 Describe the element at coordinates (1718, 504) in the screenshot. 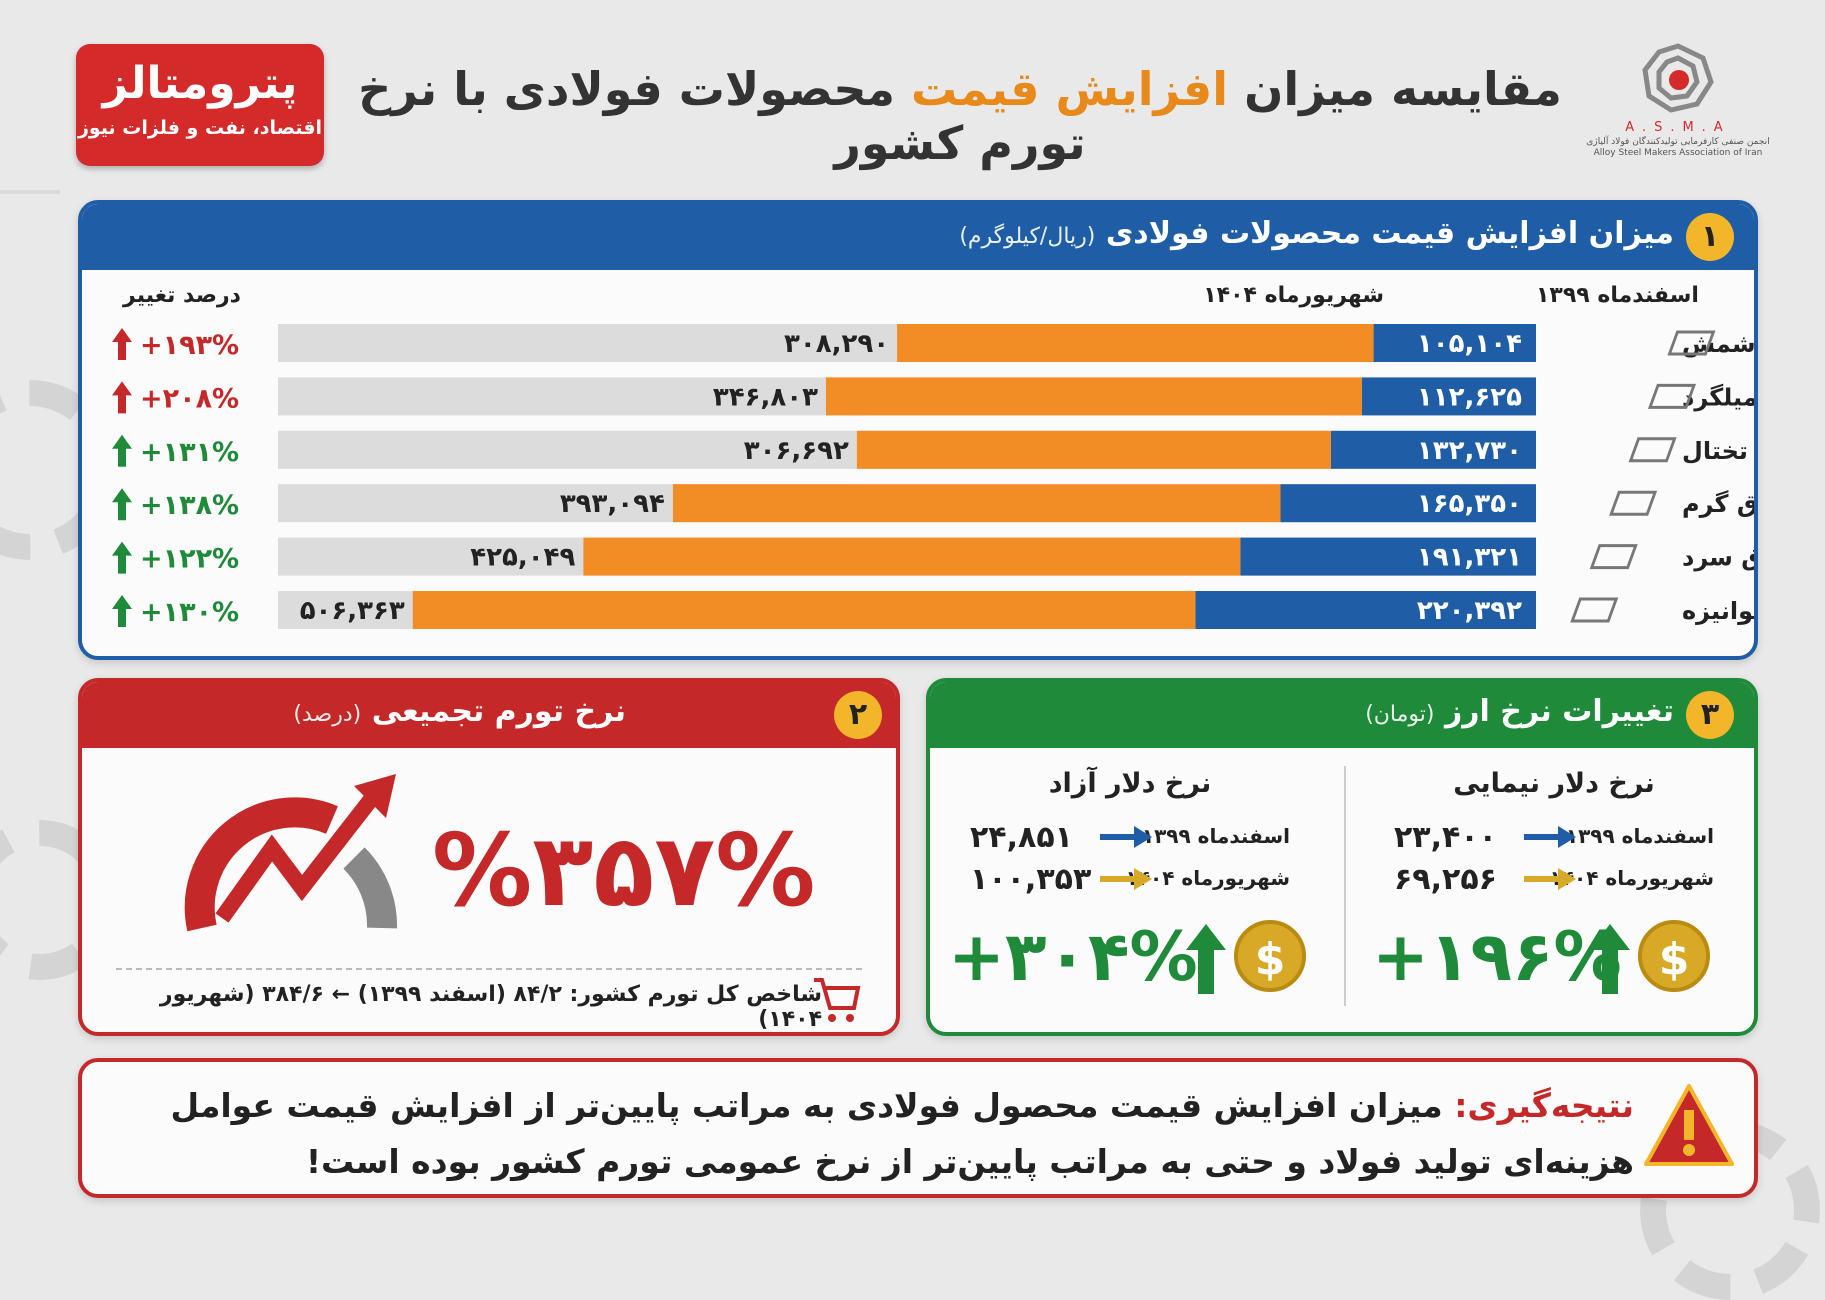

I see `category-label: ورق گرم` at that location.